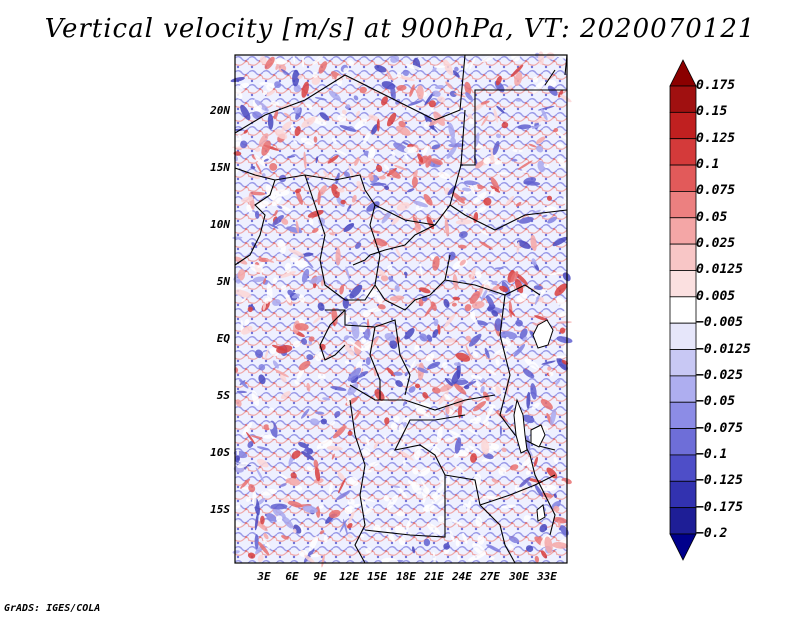 The height and width of the screenshot is (618, 800). What do you see at coordinates (712, 112) in the screenshot?
I see `colorbar-level-label: 0.15` at bounding box center [712, 112].